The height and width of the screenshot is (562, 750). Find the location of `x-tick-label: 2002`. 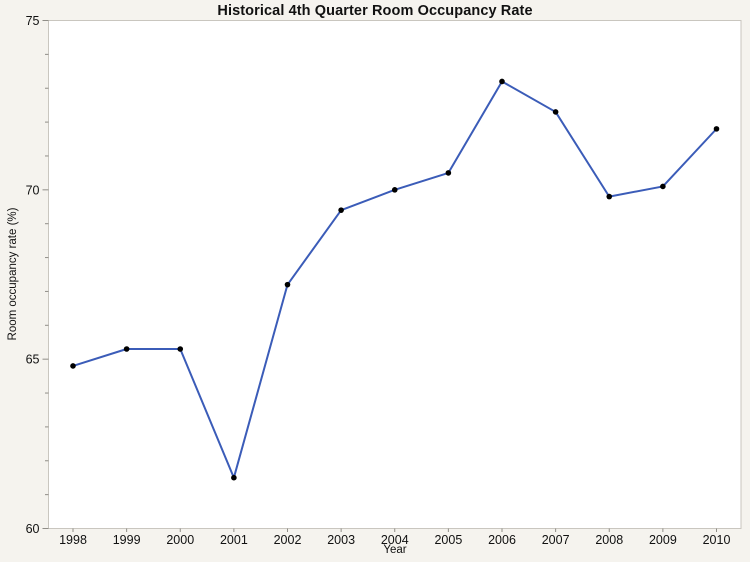

x-tick-label: 2002 is located at coordinates (288, 540).